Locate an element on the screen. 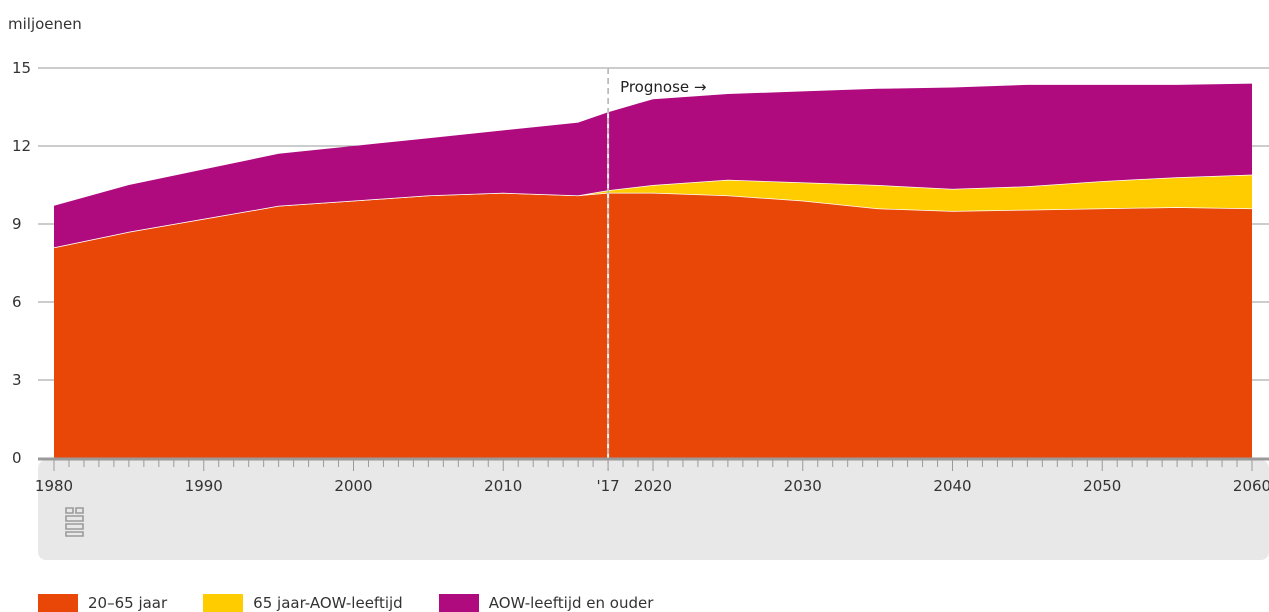  x-tick-label: 2030 is located at coordinates (803, 486).